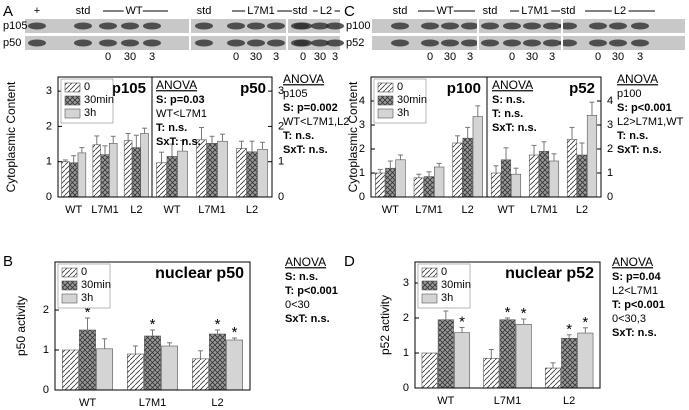  What do you see at coordinates (362, 101) in the screenshot?
I see `y-tick-label: 4` at bounding box center [362, 101].